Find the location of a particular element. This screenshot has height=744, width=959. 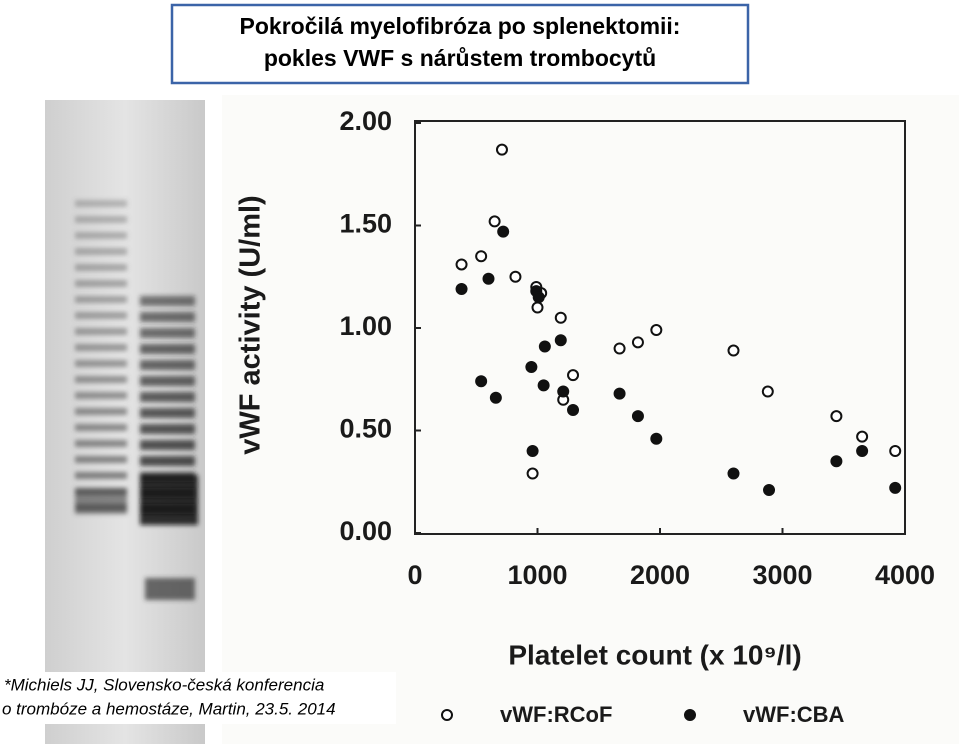

legend-label: vWF:CBA is located at coordinates (794, 714).